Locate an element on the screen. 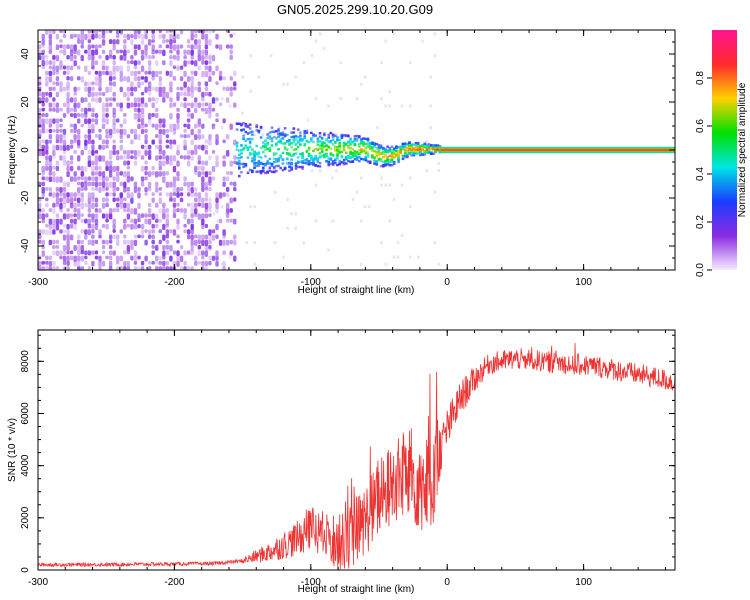 The width and height of the screenshot is (750, 600). colorbar-label: Normalized spectral amplitude is located at coordinates (742, 149).